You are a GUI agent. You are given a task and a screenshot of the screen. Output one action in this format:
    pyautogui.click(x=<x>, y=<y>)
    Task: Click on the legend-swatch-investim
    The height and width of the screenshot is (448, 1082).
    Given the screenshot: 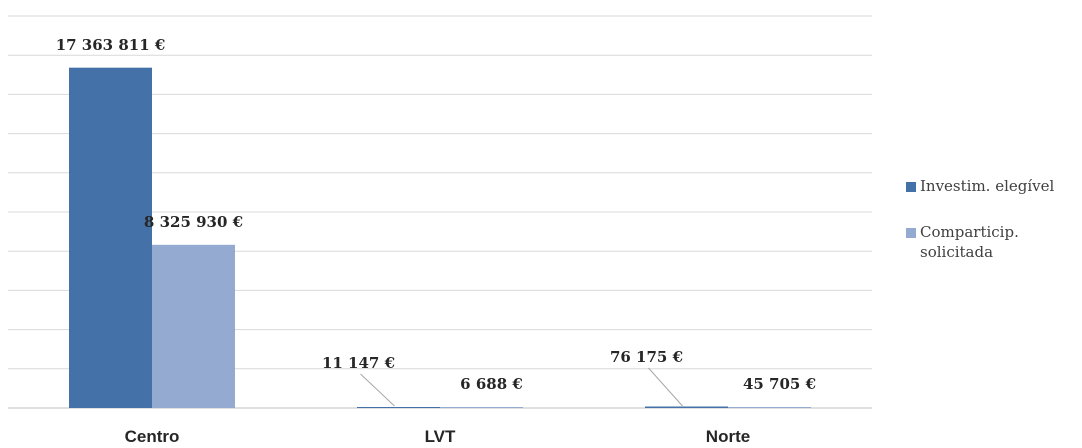 What is the action you would take?
    pyautogui.click(x=911, y=187)
    